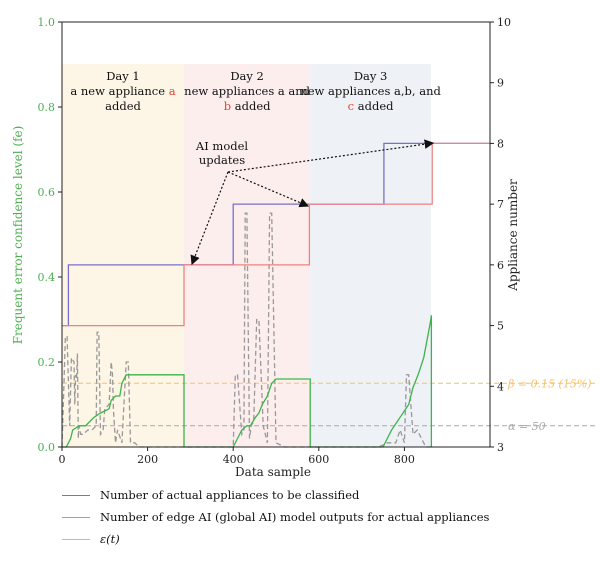  I want to click on left-axis-title: Frequent error confidence level (fe), so click(18, 235).